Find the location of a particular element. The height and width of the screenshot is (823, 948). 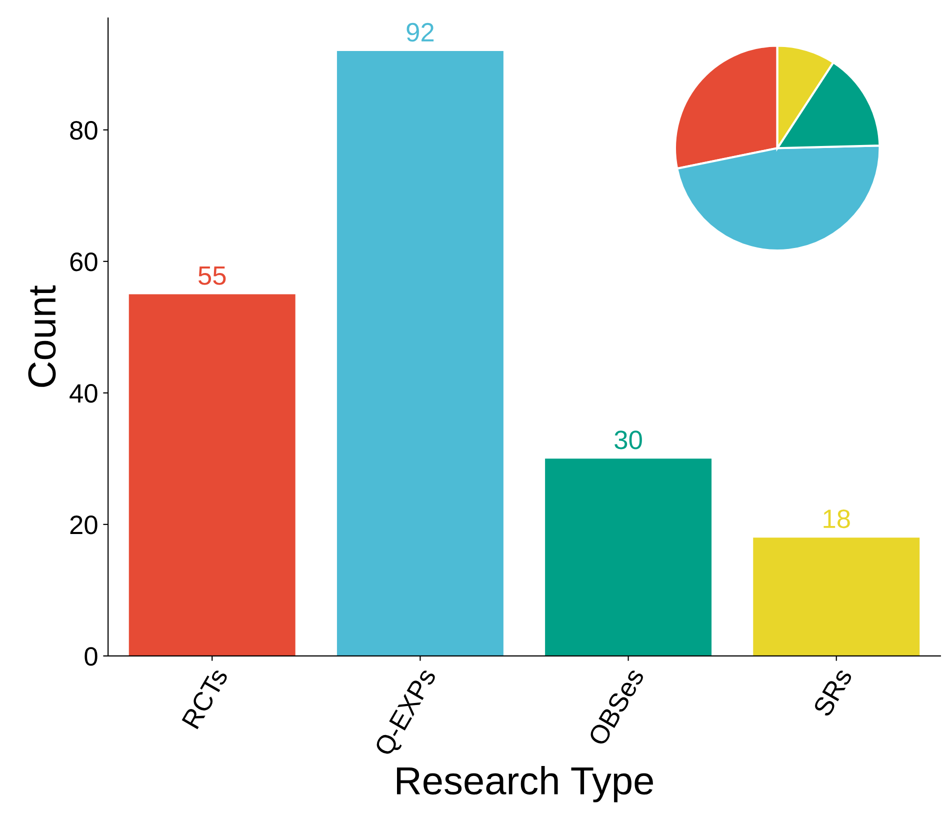

y-tick-label: 40 is located at coordinates (84, 393).